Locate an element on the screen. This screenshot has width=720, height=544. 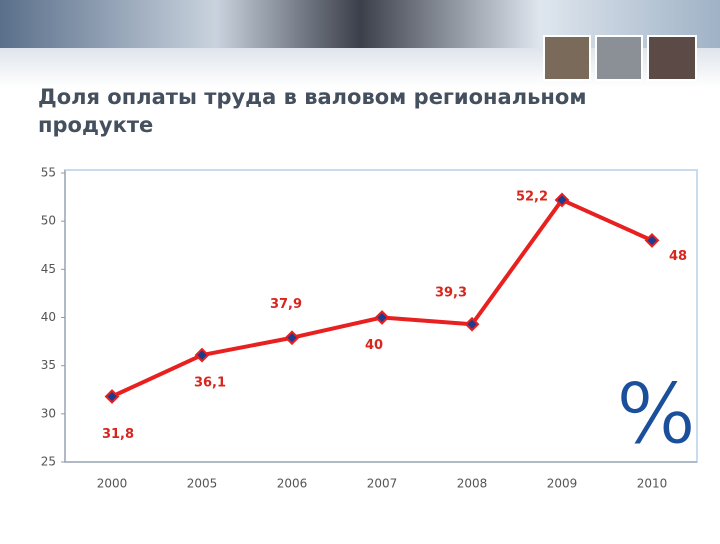
y-tick-label: 40 is located at coordinates (48, 317).